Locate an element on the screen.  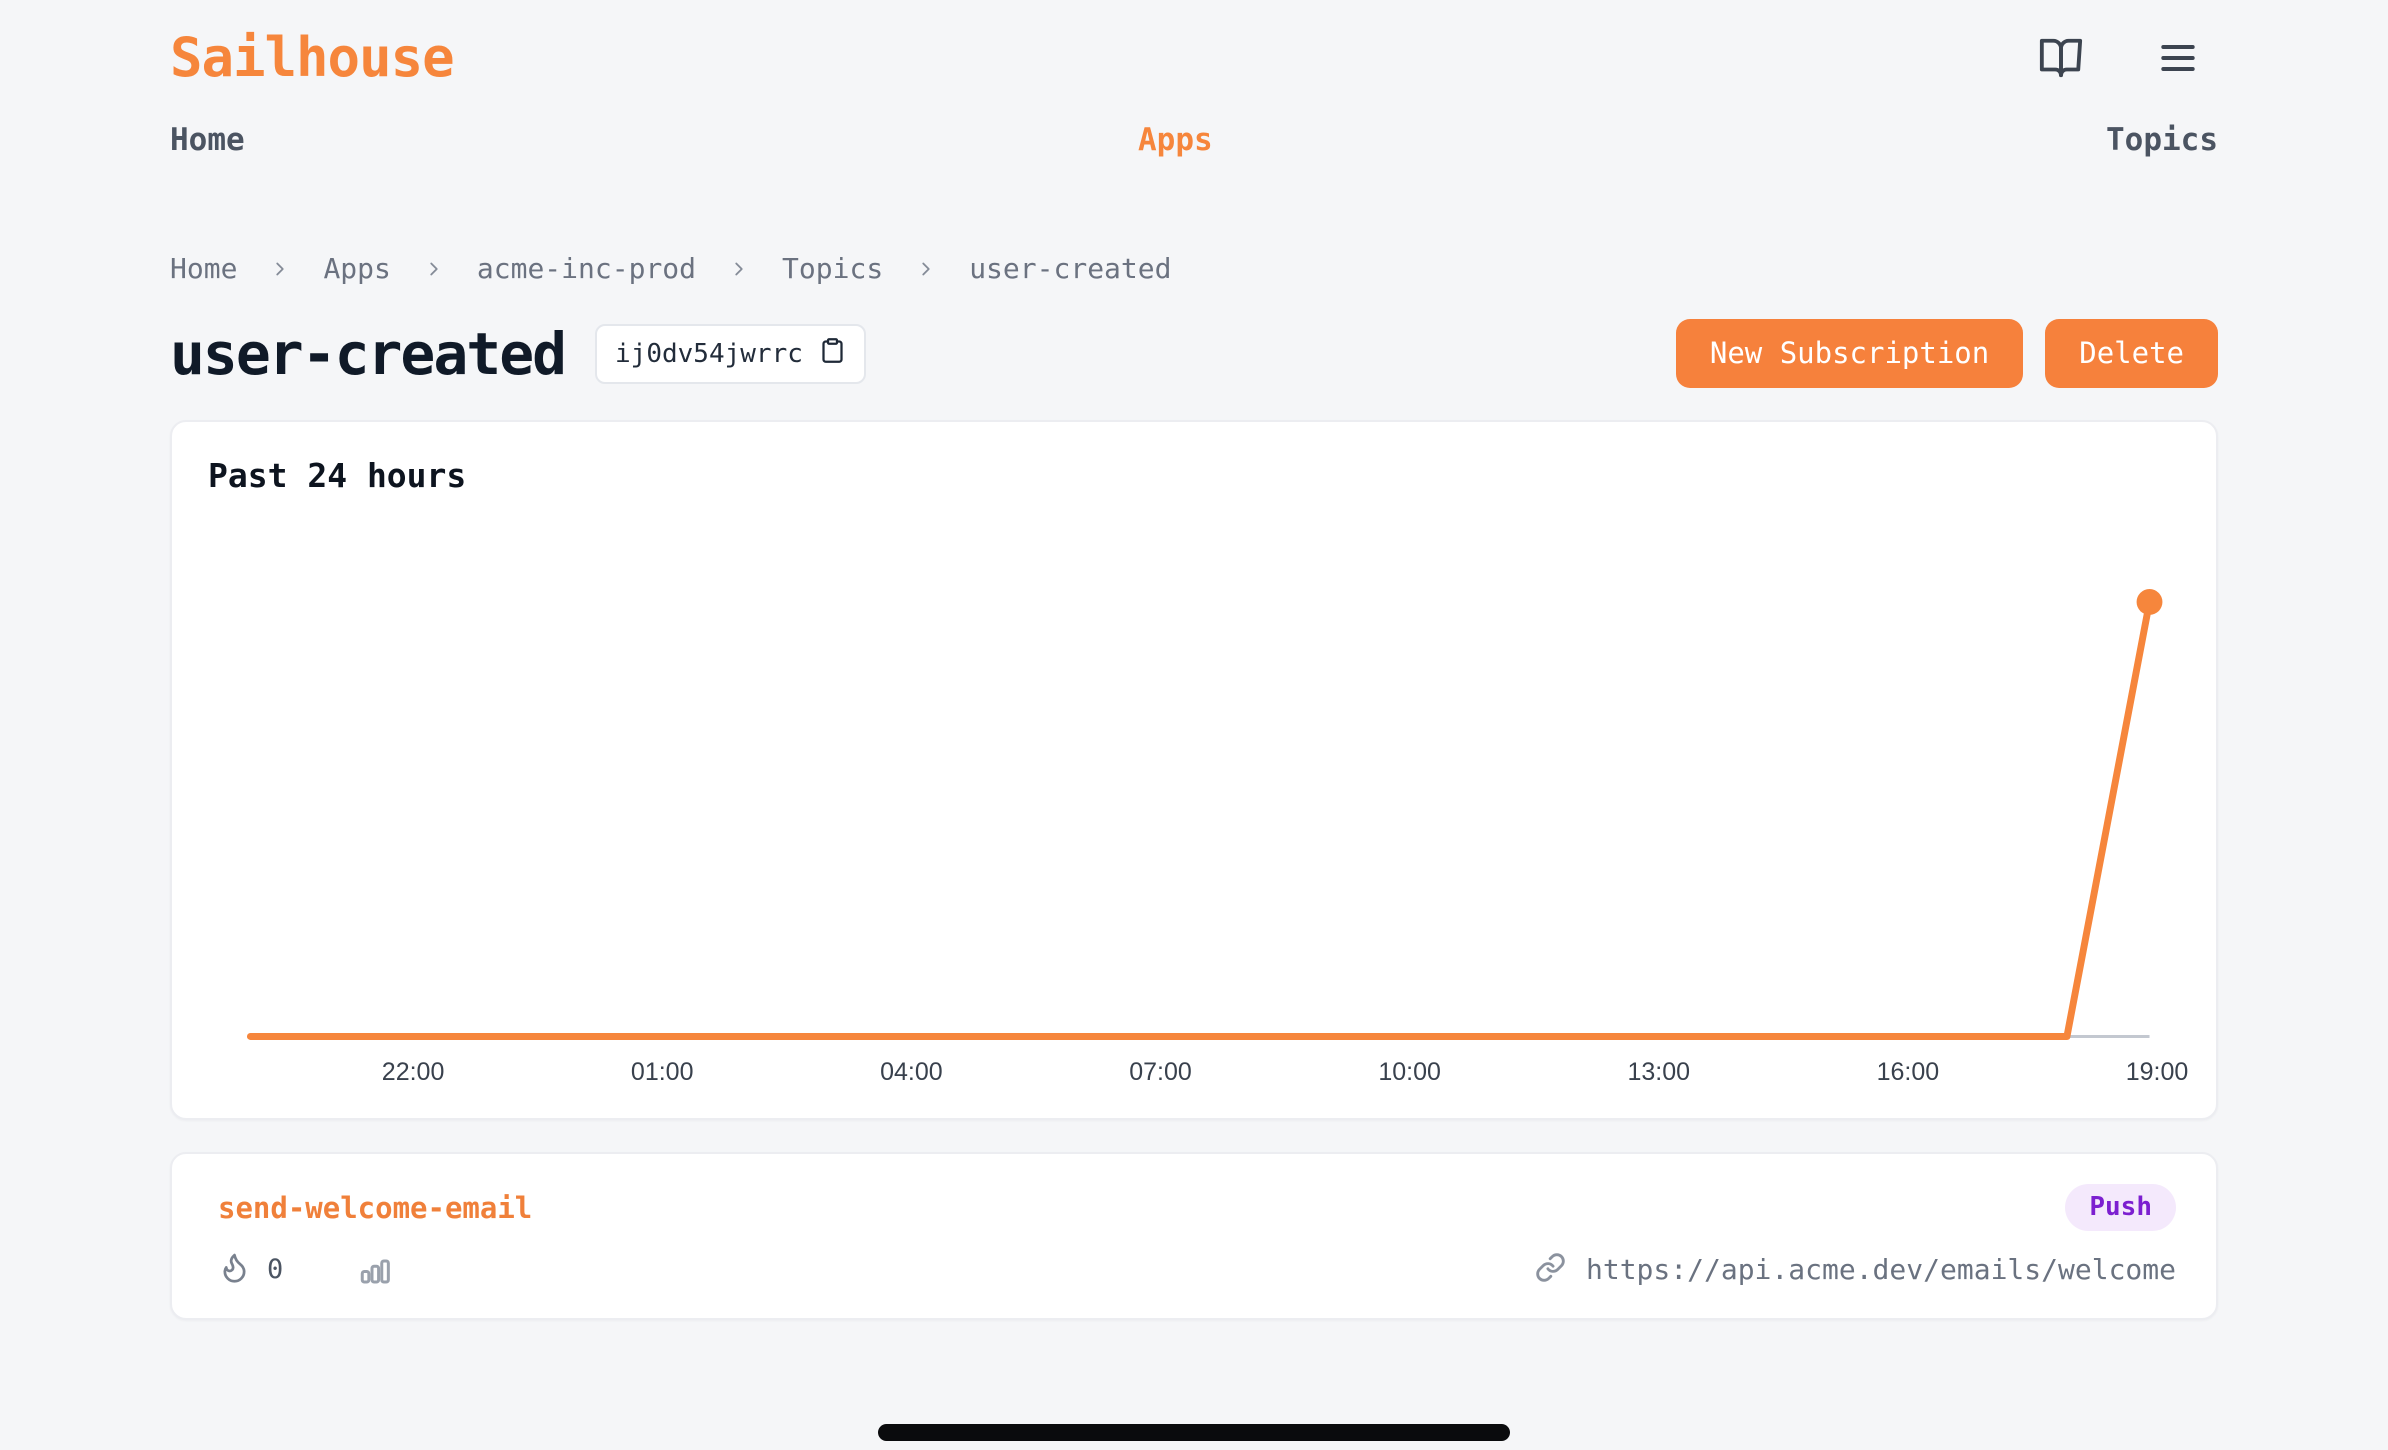
breadcrumb-current-topic: user-created is located at coordinates (1070, 268).